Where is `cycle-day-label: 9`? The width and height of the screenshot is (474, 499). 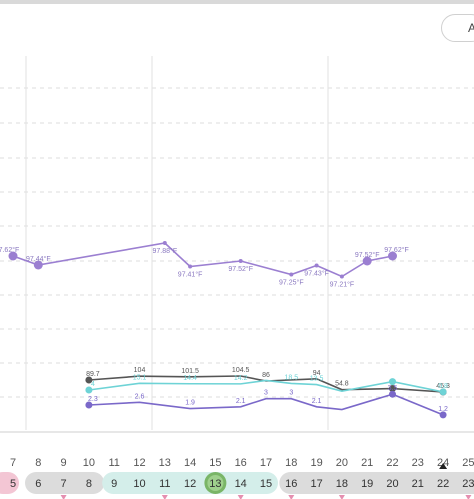
cycle-day-label: 9 is located at coordinates (114, 484).